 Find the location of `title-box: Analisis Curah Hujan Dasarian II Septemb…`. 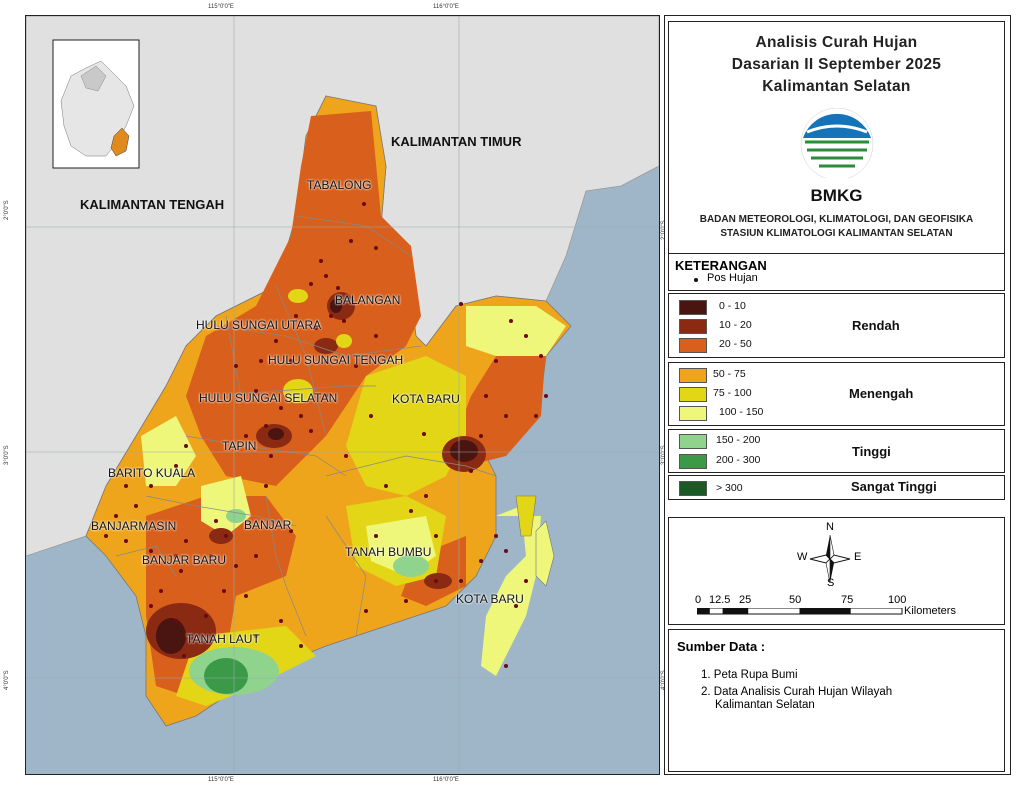

title-box: Analisis Curah Hujan Dasarian II Septemb… is located at coordinates (836, 140).